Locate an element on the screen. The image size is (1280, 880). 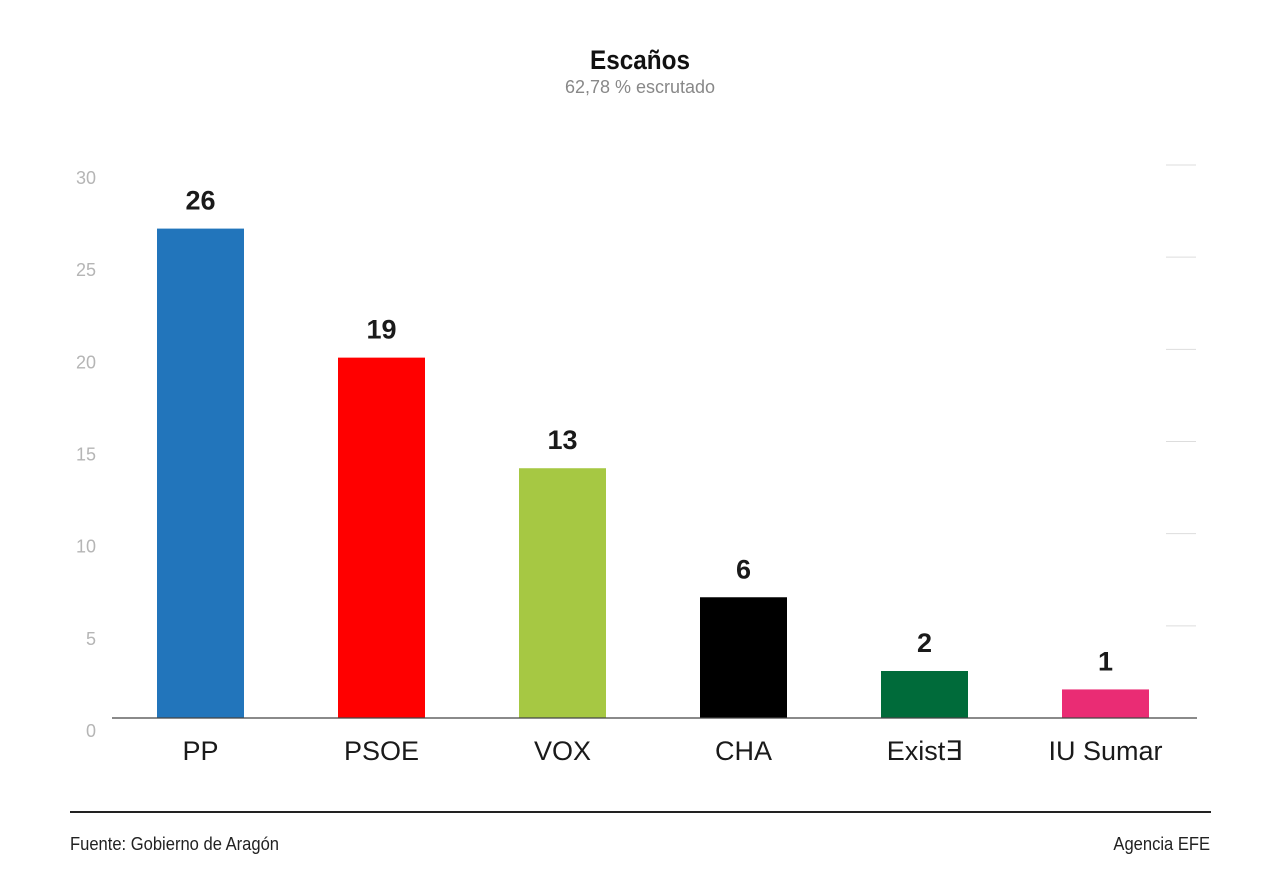
bar-value-label: 6 is located at coordinates (743, 569).